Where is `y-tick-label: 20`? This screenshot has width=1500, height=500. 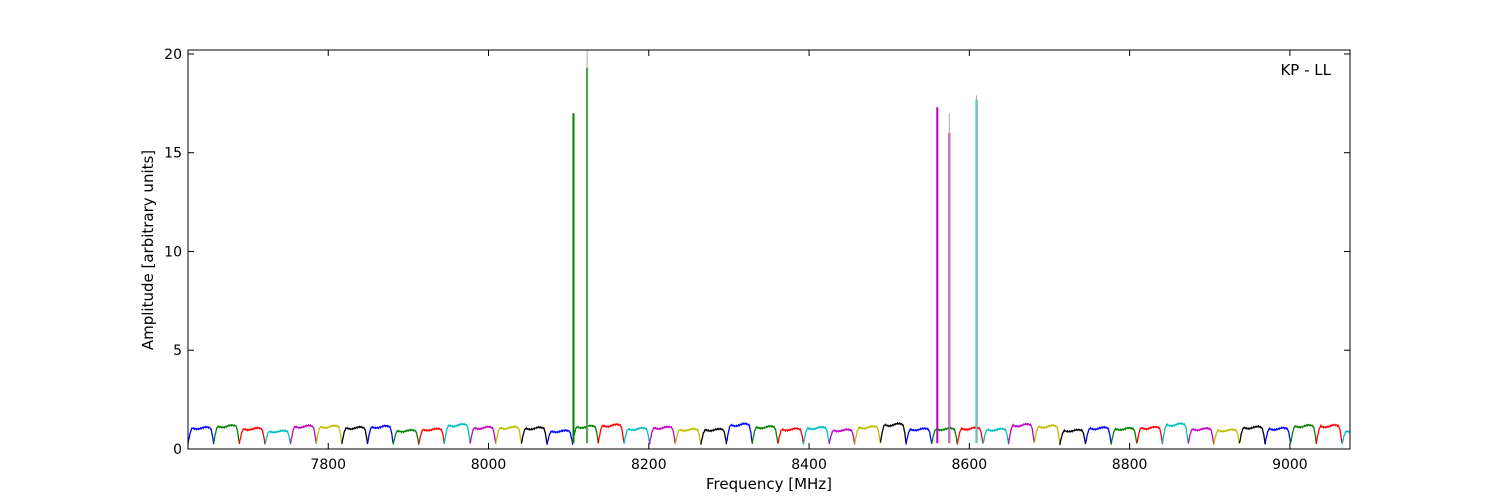 y-tick-label: 20 is located at coordinates (173, 55).